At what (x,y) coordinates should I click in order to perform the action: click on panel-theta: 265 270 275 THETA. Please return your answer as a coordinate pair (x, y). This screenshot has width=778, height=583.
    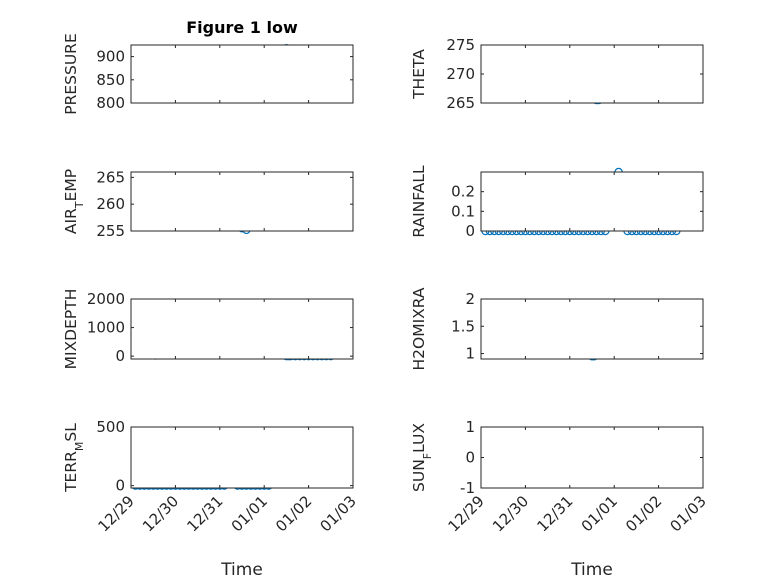
    Looking at the image, I should click on (557, 74).